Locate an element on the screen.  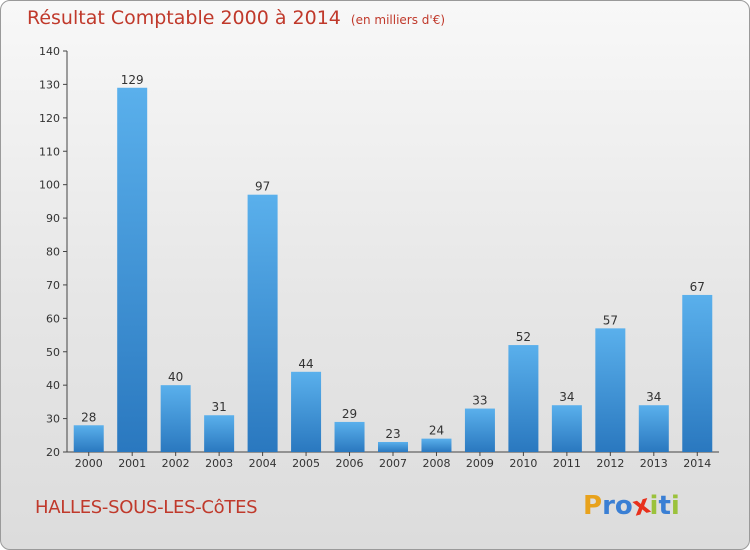
x-tick-label: 2001 is located at coordinates (132, 463).